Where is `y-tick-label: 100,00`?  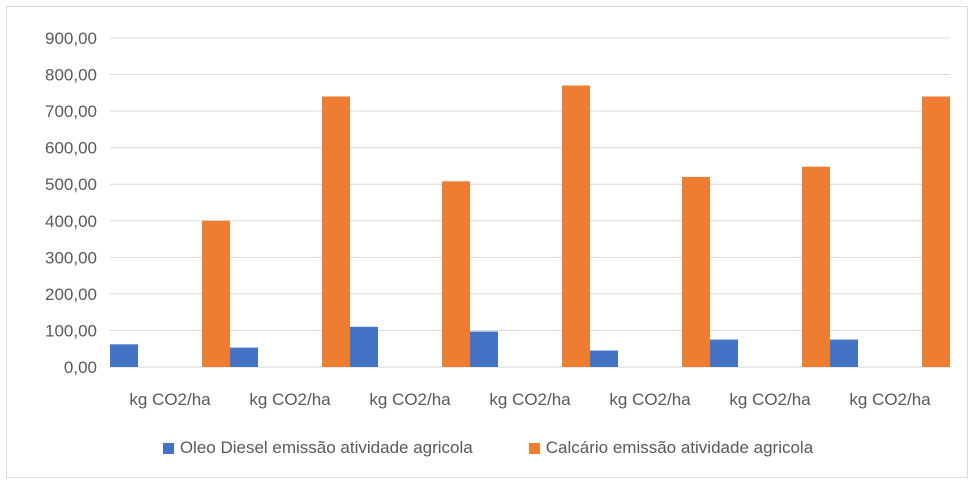 y-tick-label: 100,00 is located at coordinates (71, 330).